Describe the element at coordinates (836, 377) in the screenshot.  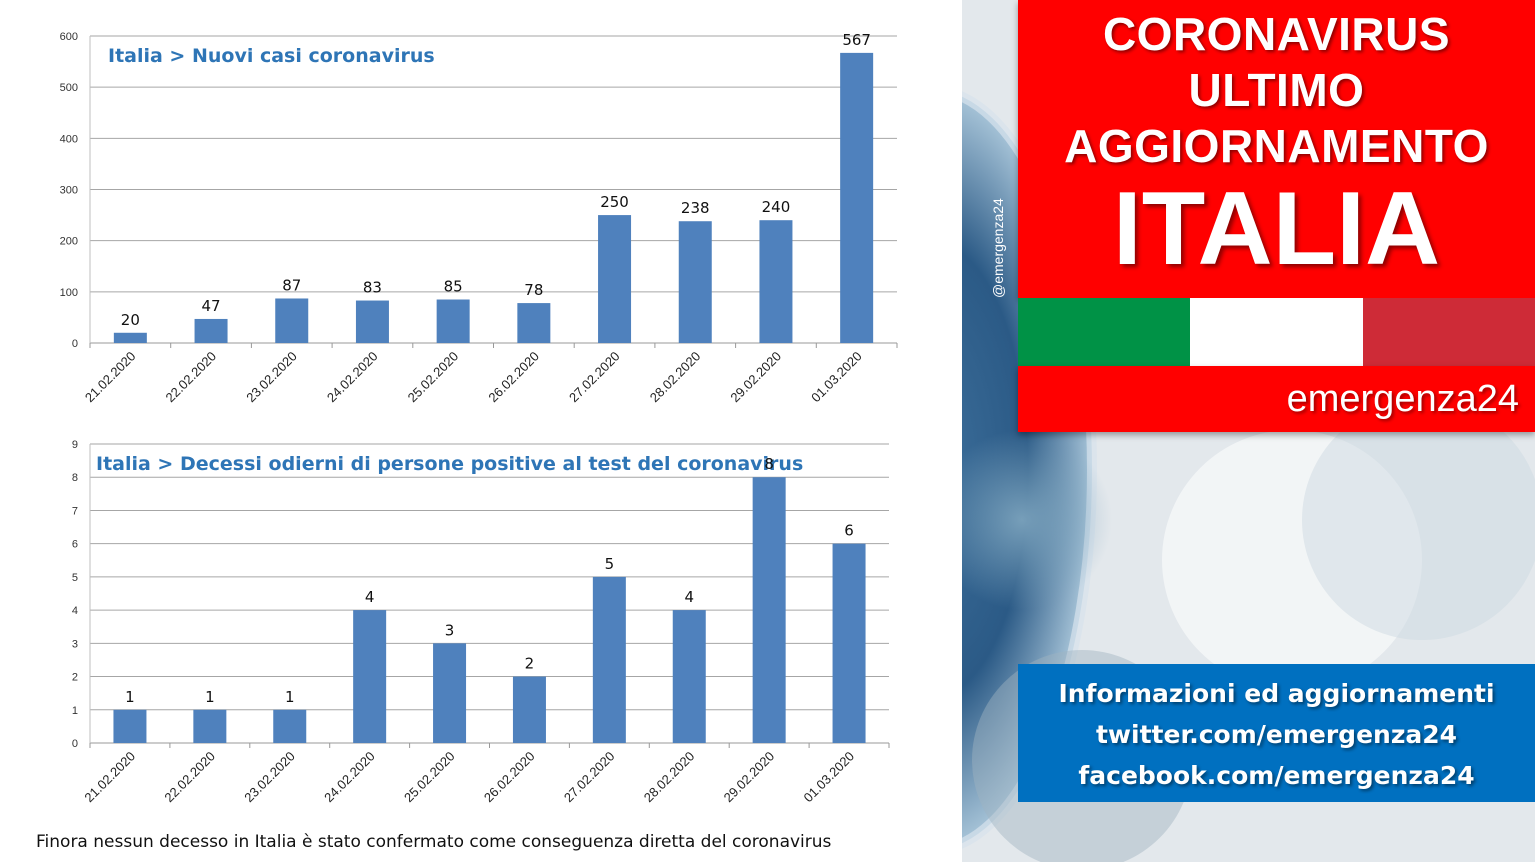
I see `new-cases-x-tick-label: 01.03.2020` at that location.